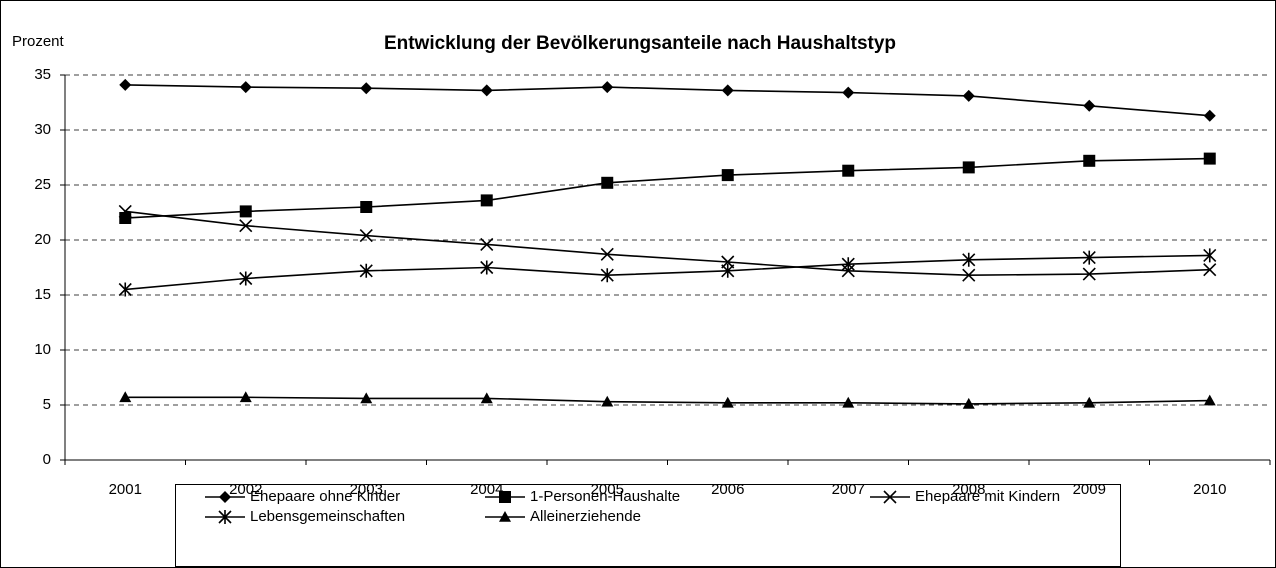  Describe the element at coordinates (42, 349) in the screenshot. I see `y-tick-label: 10` at that location.